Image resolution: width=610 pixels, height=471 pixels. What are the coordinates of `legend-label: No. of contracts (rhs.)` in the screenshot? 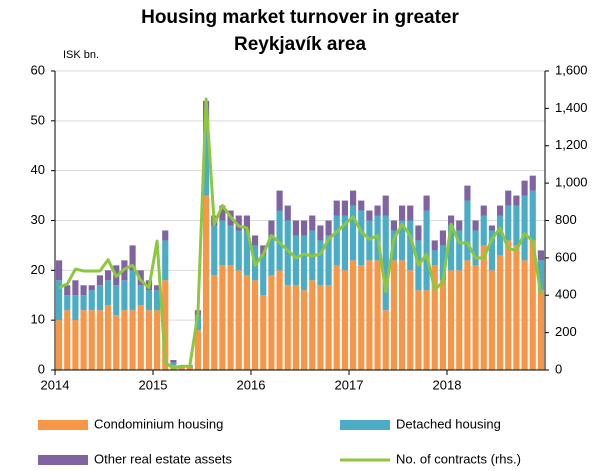 It's located at (458, 458).